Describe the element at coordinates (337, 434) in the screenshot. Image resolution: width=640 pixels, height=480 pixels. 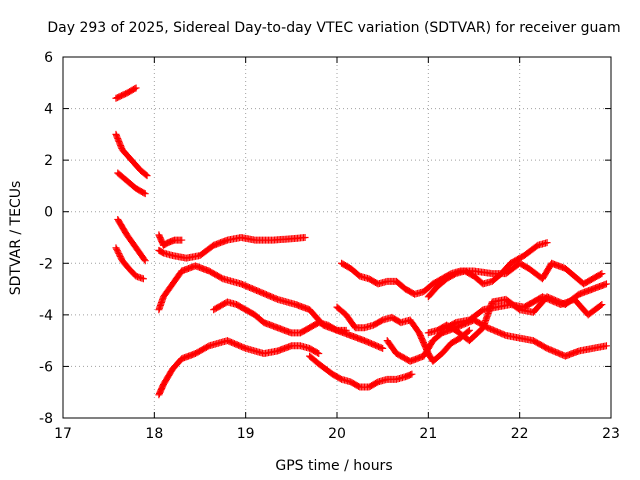
I see `x-tick-label: 20` at that location.